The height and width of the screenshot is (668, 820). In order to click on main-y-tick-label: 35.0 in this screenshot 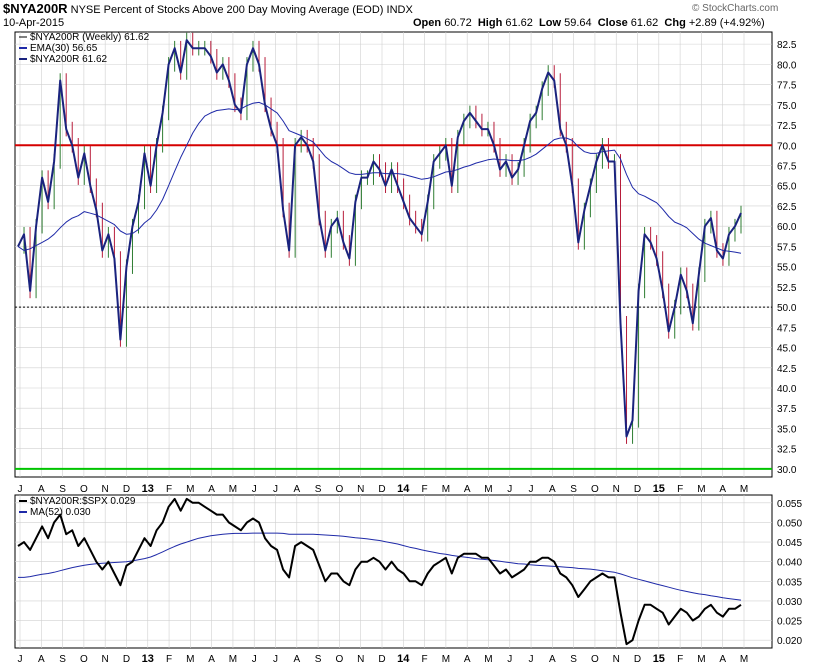, I will do `click(787, 429)`.